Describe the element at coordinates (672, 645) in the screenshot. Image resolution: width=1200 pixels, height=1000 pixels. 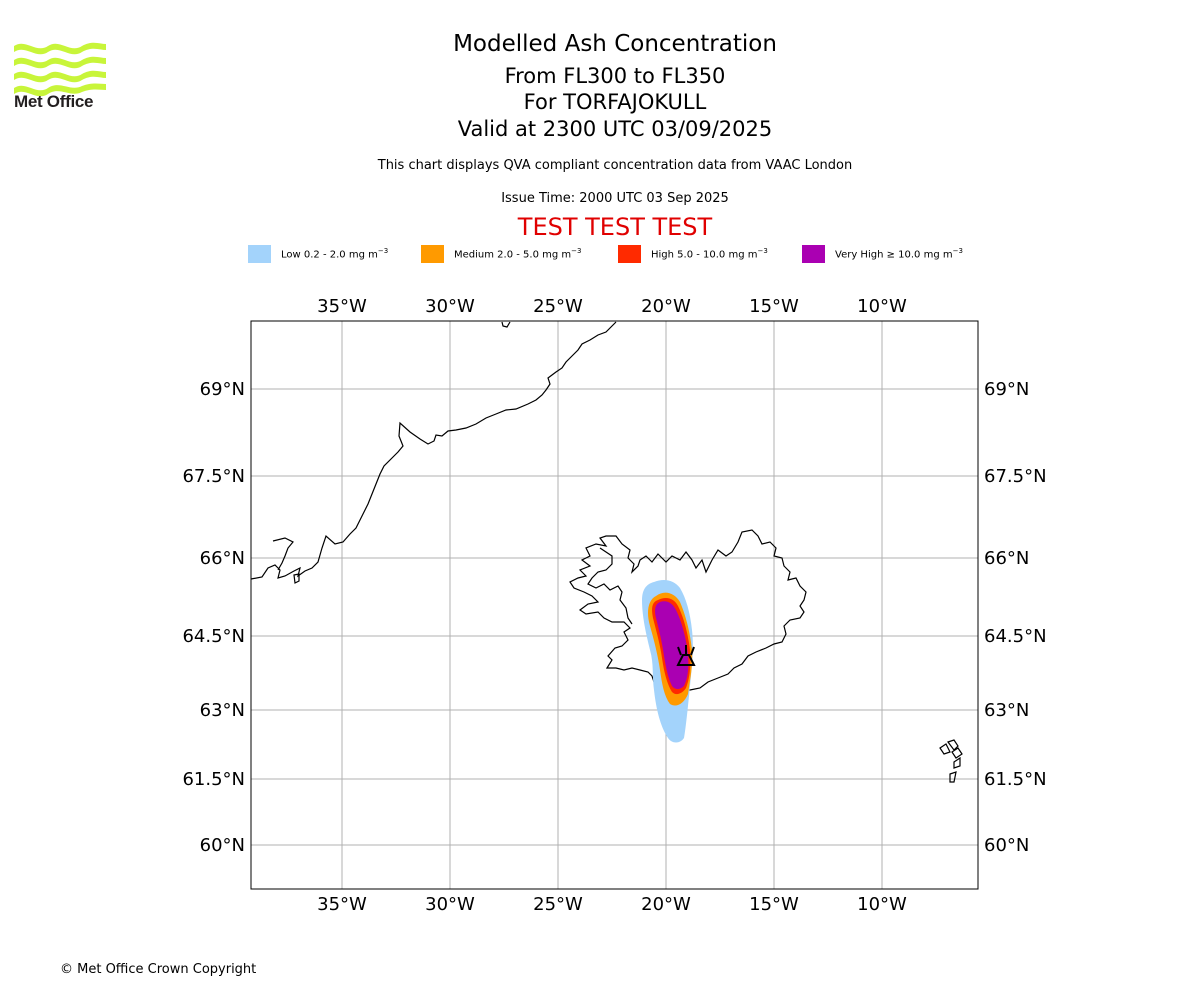
I see `ash-very-high-area` at that location.